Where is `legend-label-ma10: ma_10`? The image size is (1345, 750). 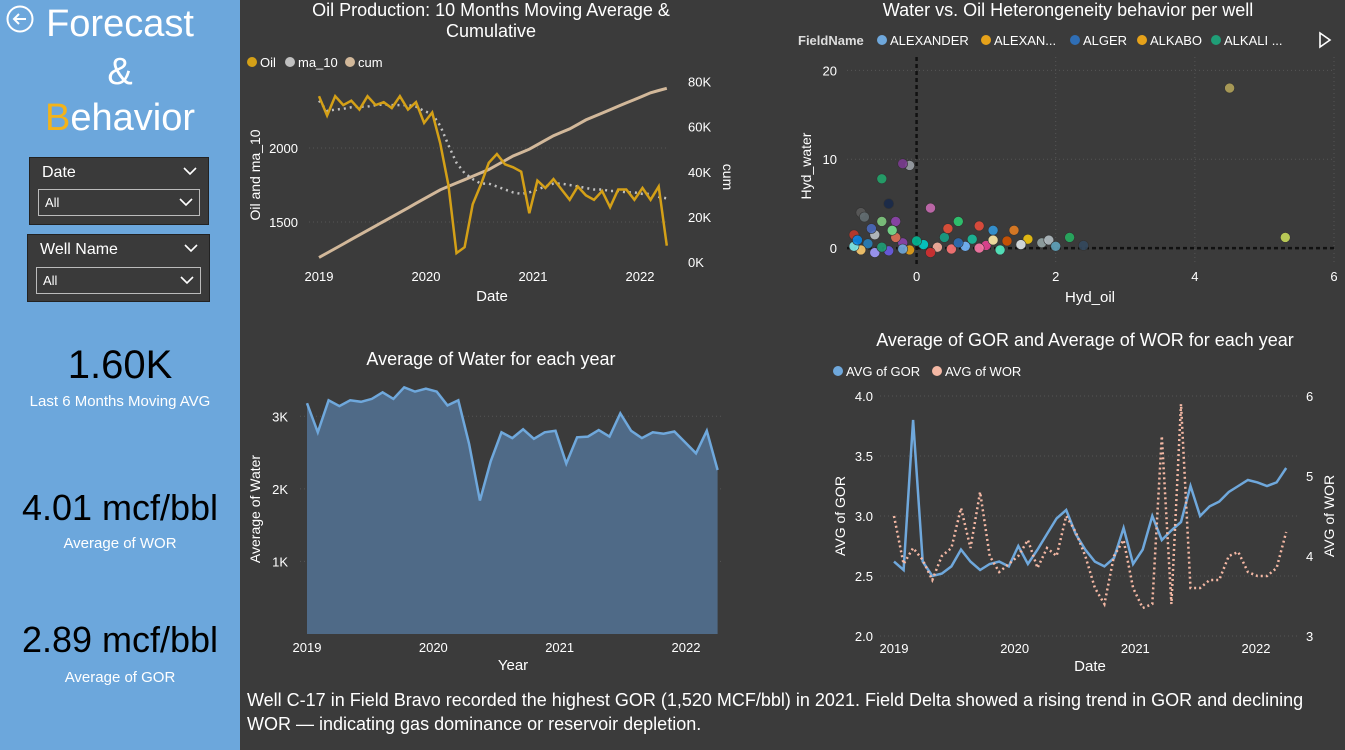
legend-label-ma10: ma_10 is located at coordinates (318, 62).